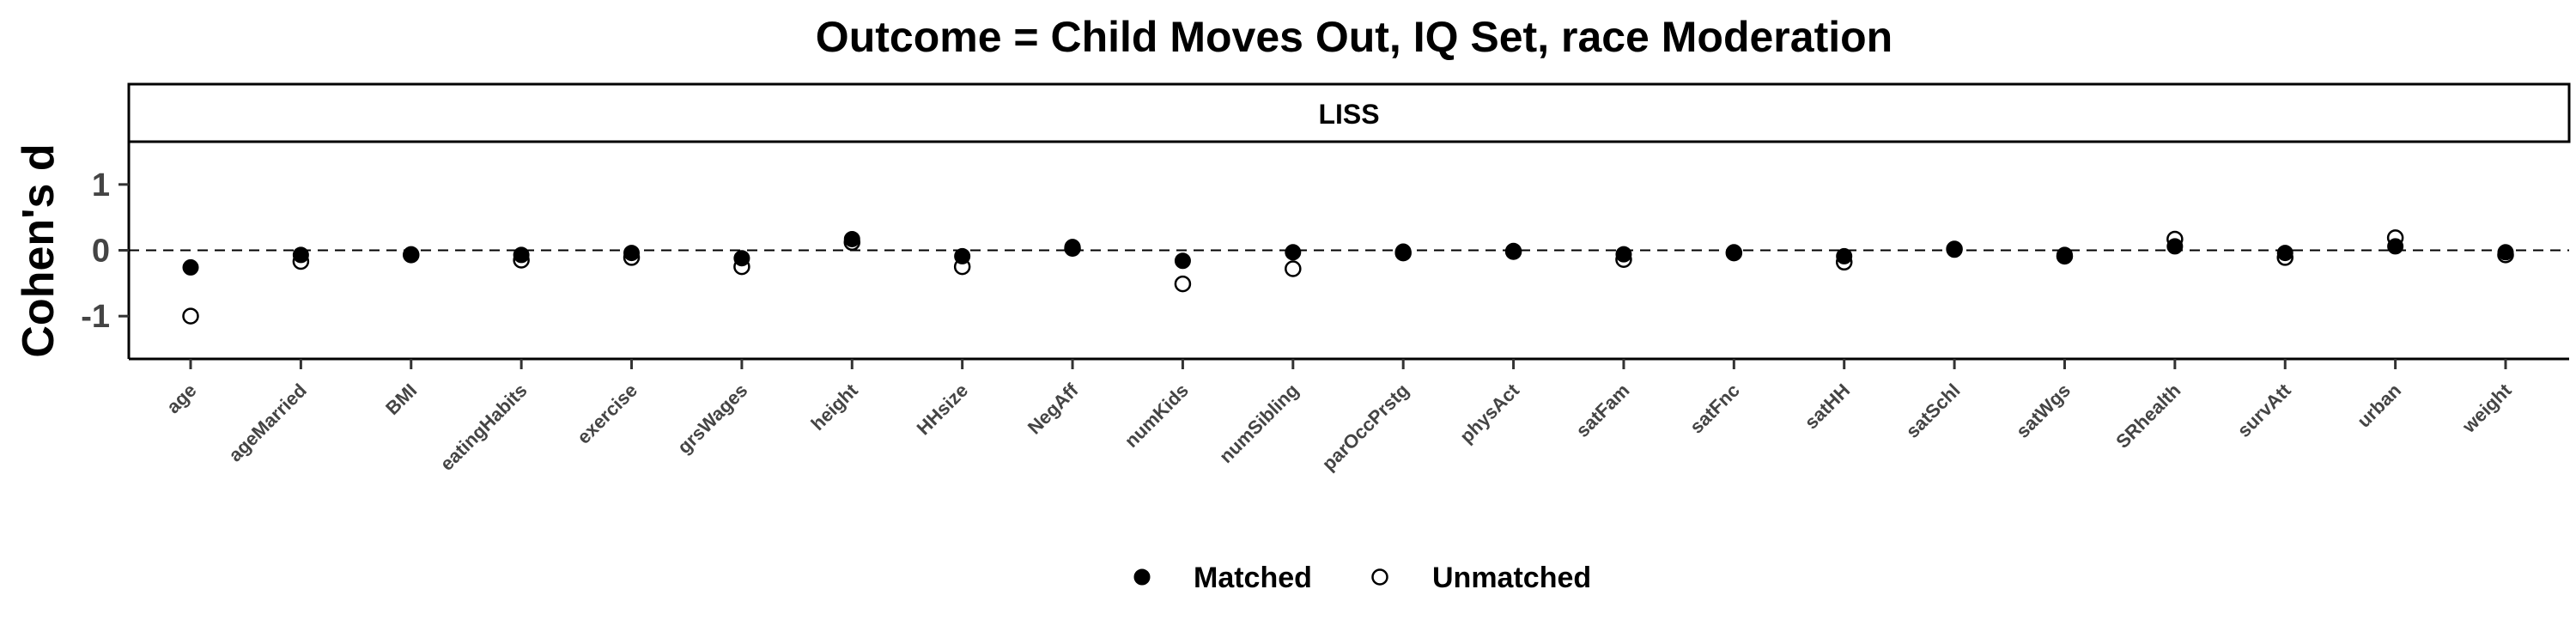  What do you see at coordinates (1602, 410) in the screenshot?
I see `x-tick-label: satFam` at bounding box center [1602, 410].